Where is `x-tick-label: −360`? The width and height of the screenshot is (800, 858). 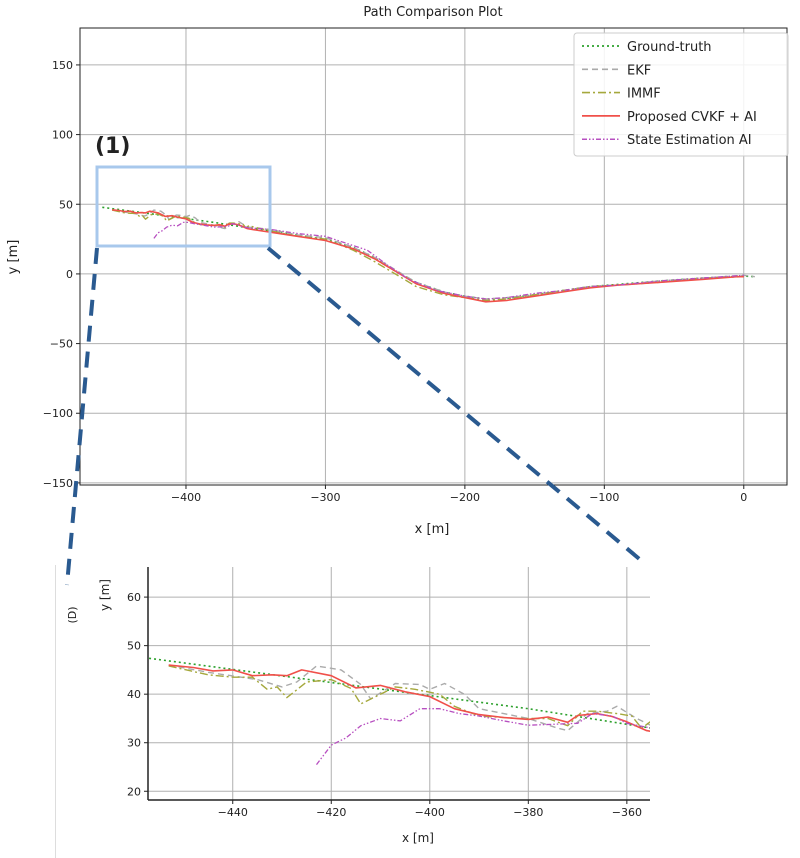
x-tick-label: −360 is located at coordinates (627, 812).